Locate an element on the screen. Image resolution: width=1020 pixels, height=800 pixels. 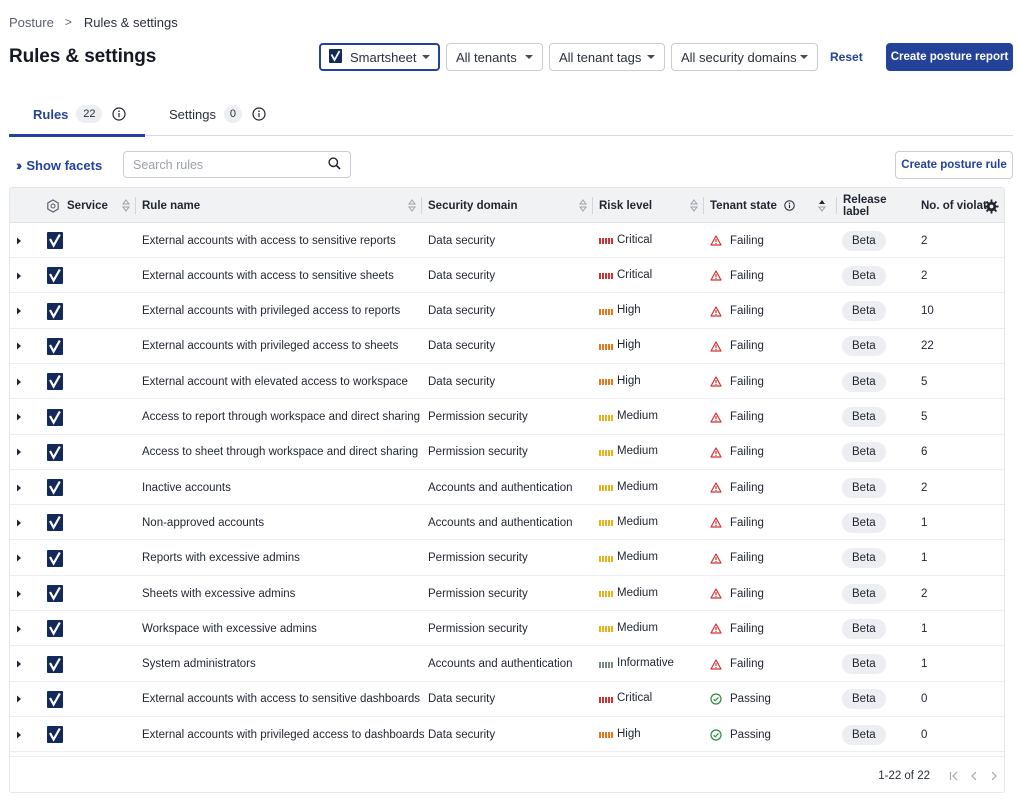
column-settings-gear-icon is located at coordinates (991, 206).